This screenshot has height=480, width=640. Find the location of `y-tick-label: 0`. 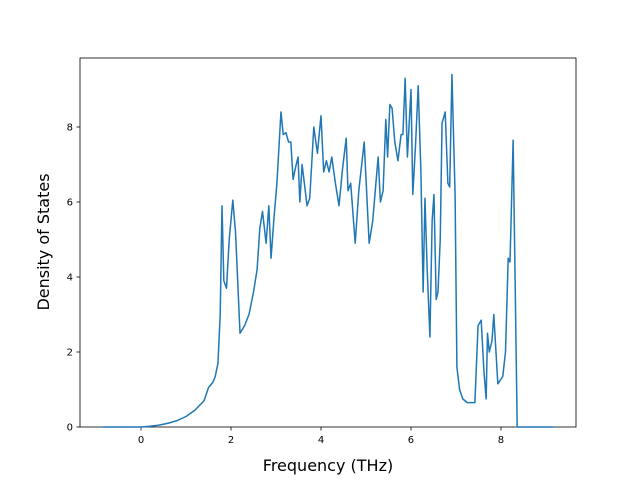

y-tick-label: 0 is located at coordinates (70, 428).